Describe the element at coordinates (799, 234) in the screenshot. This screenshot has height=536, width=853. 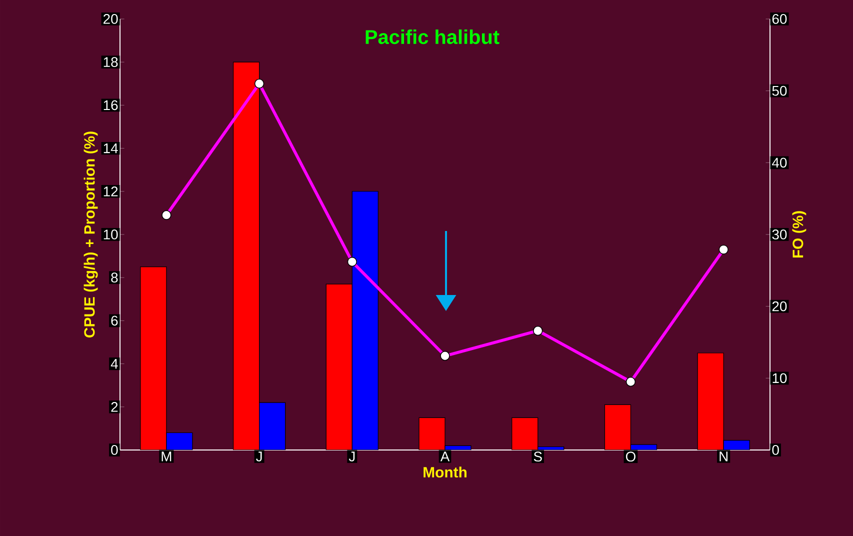
I see `y2-axis-title: FO (%)` at that location.